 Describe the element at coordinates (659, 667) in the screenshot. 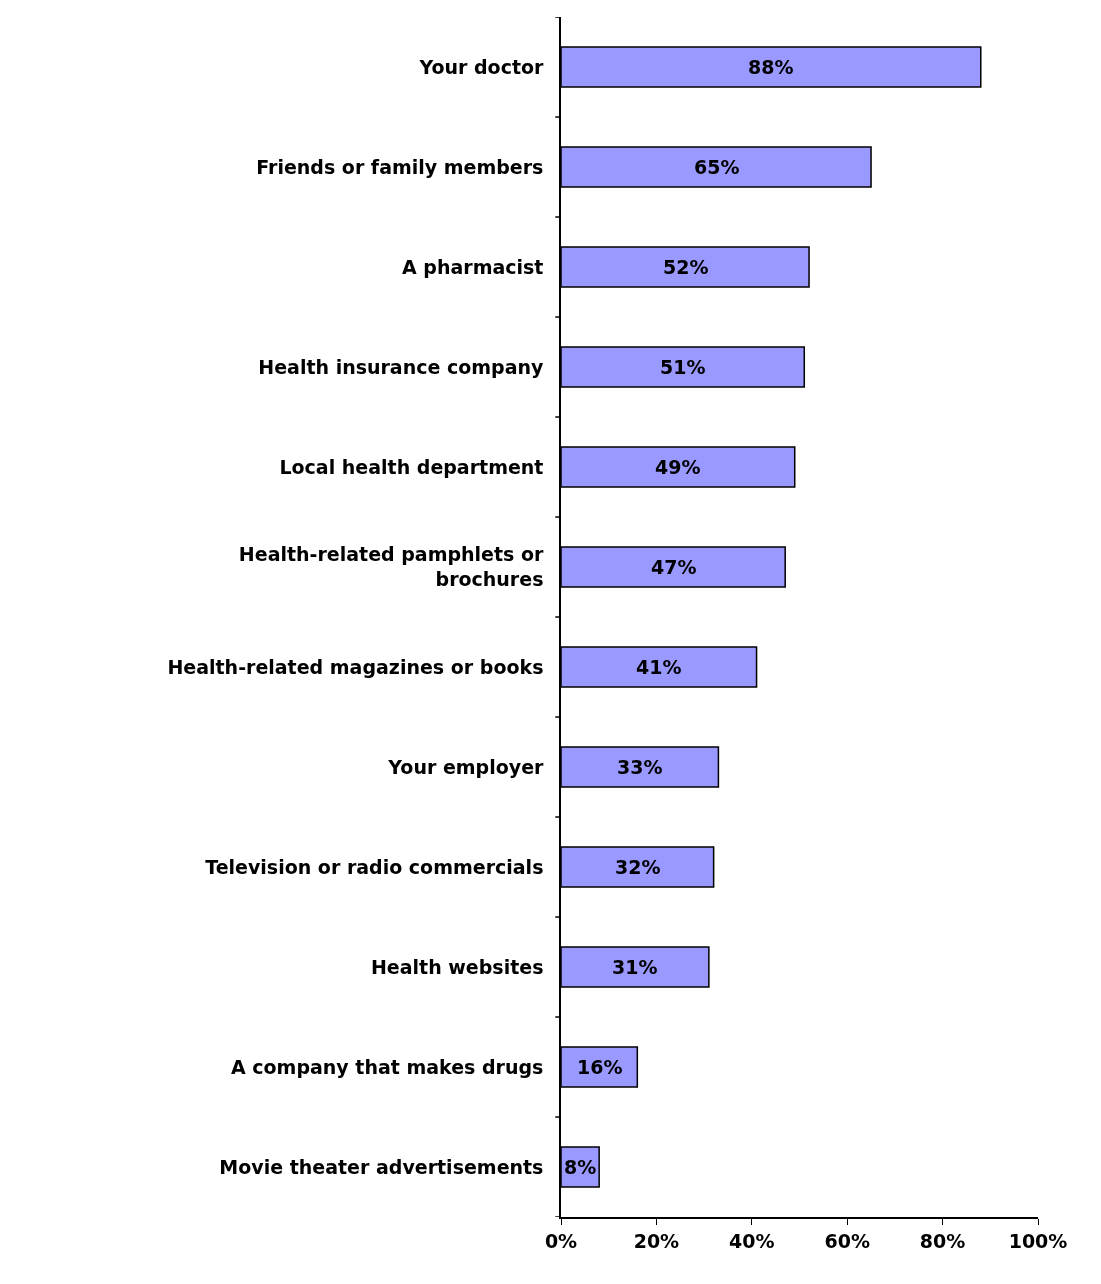

I see `data-label: 41%` at that location.